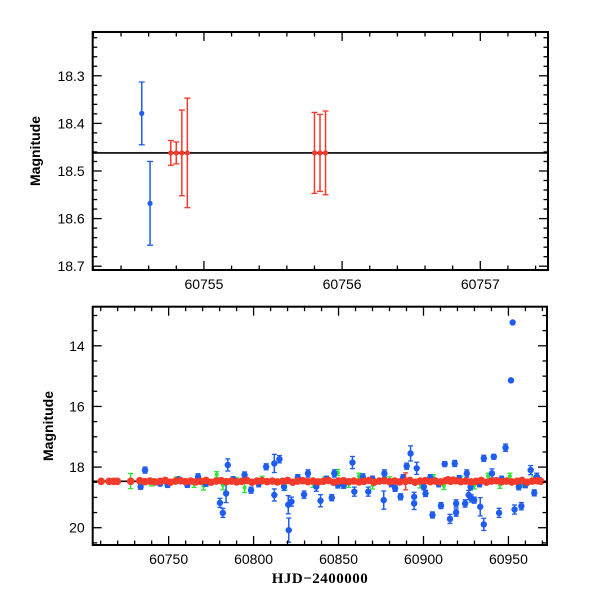 This screenshot has height=600, width=600. What do you see at coordinates (253, 559) in the screenshot?
I see `x-tick-label: 60800` at bounding box center [253, 559].